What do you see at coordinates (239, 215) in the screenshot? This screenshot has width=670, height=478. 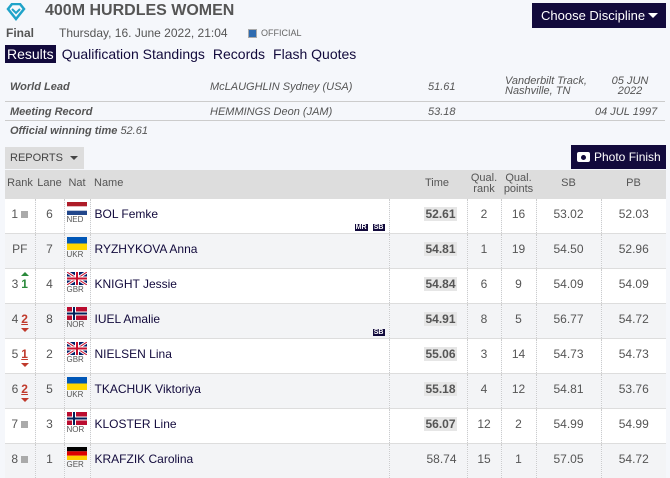 I see `name-cell: BOL Femke MR SB` at bounding box center [239, 215].